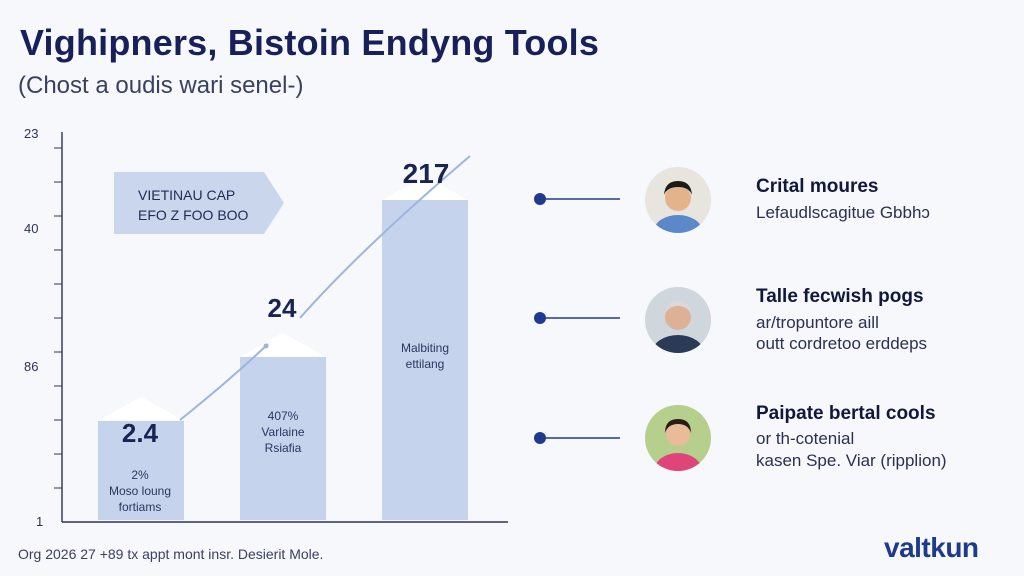  I want to click on item-title: Crital moures, so click(817, 186).